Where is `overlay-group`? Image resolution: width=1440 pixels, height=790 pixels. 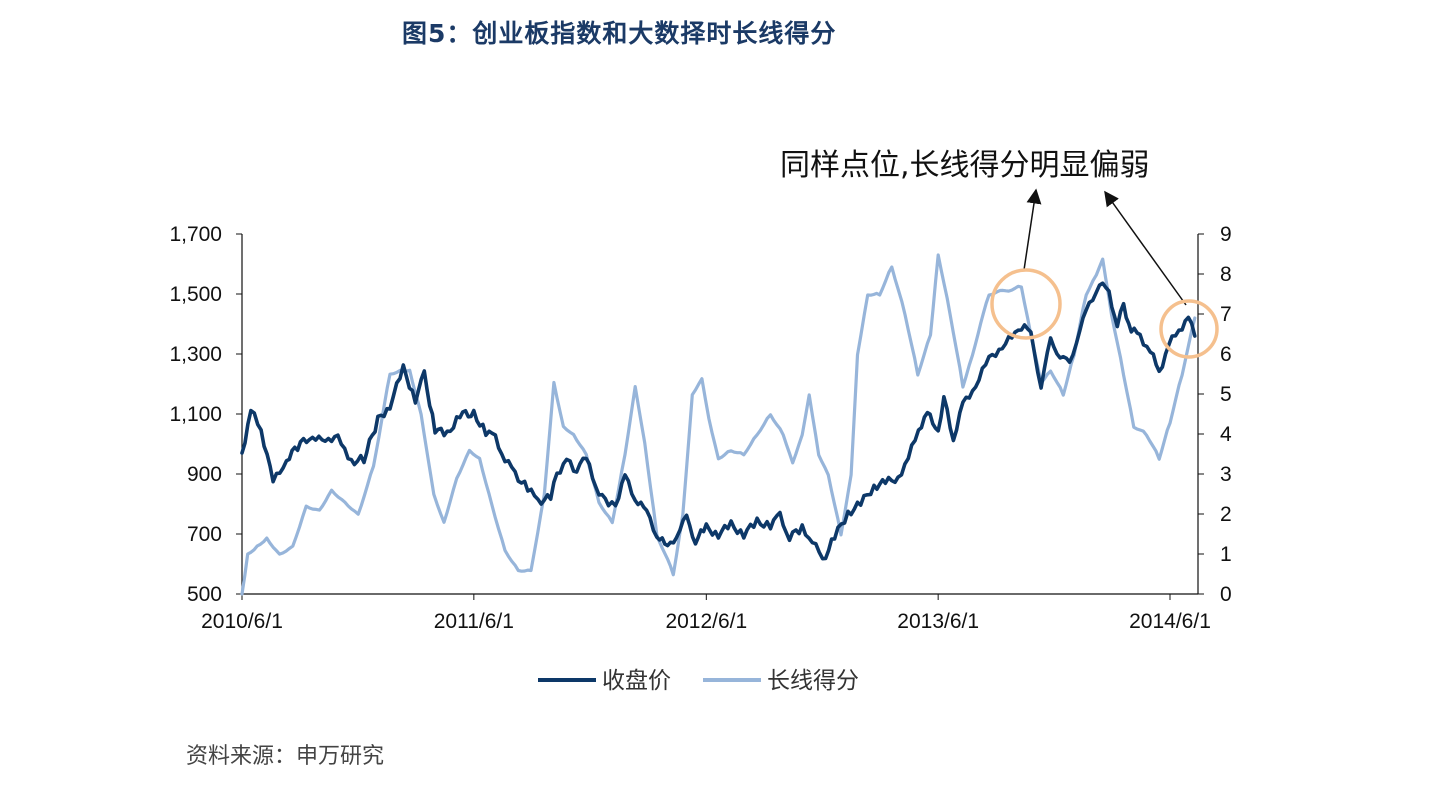
overlay-group is located at coordinates (1104, 273).